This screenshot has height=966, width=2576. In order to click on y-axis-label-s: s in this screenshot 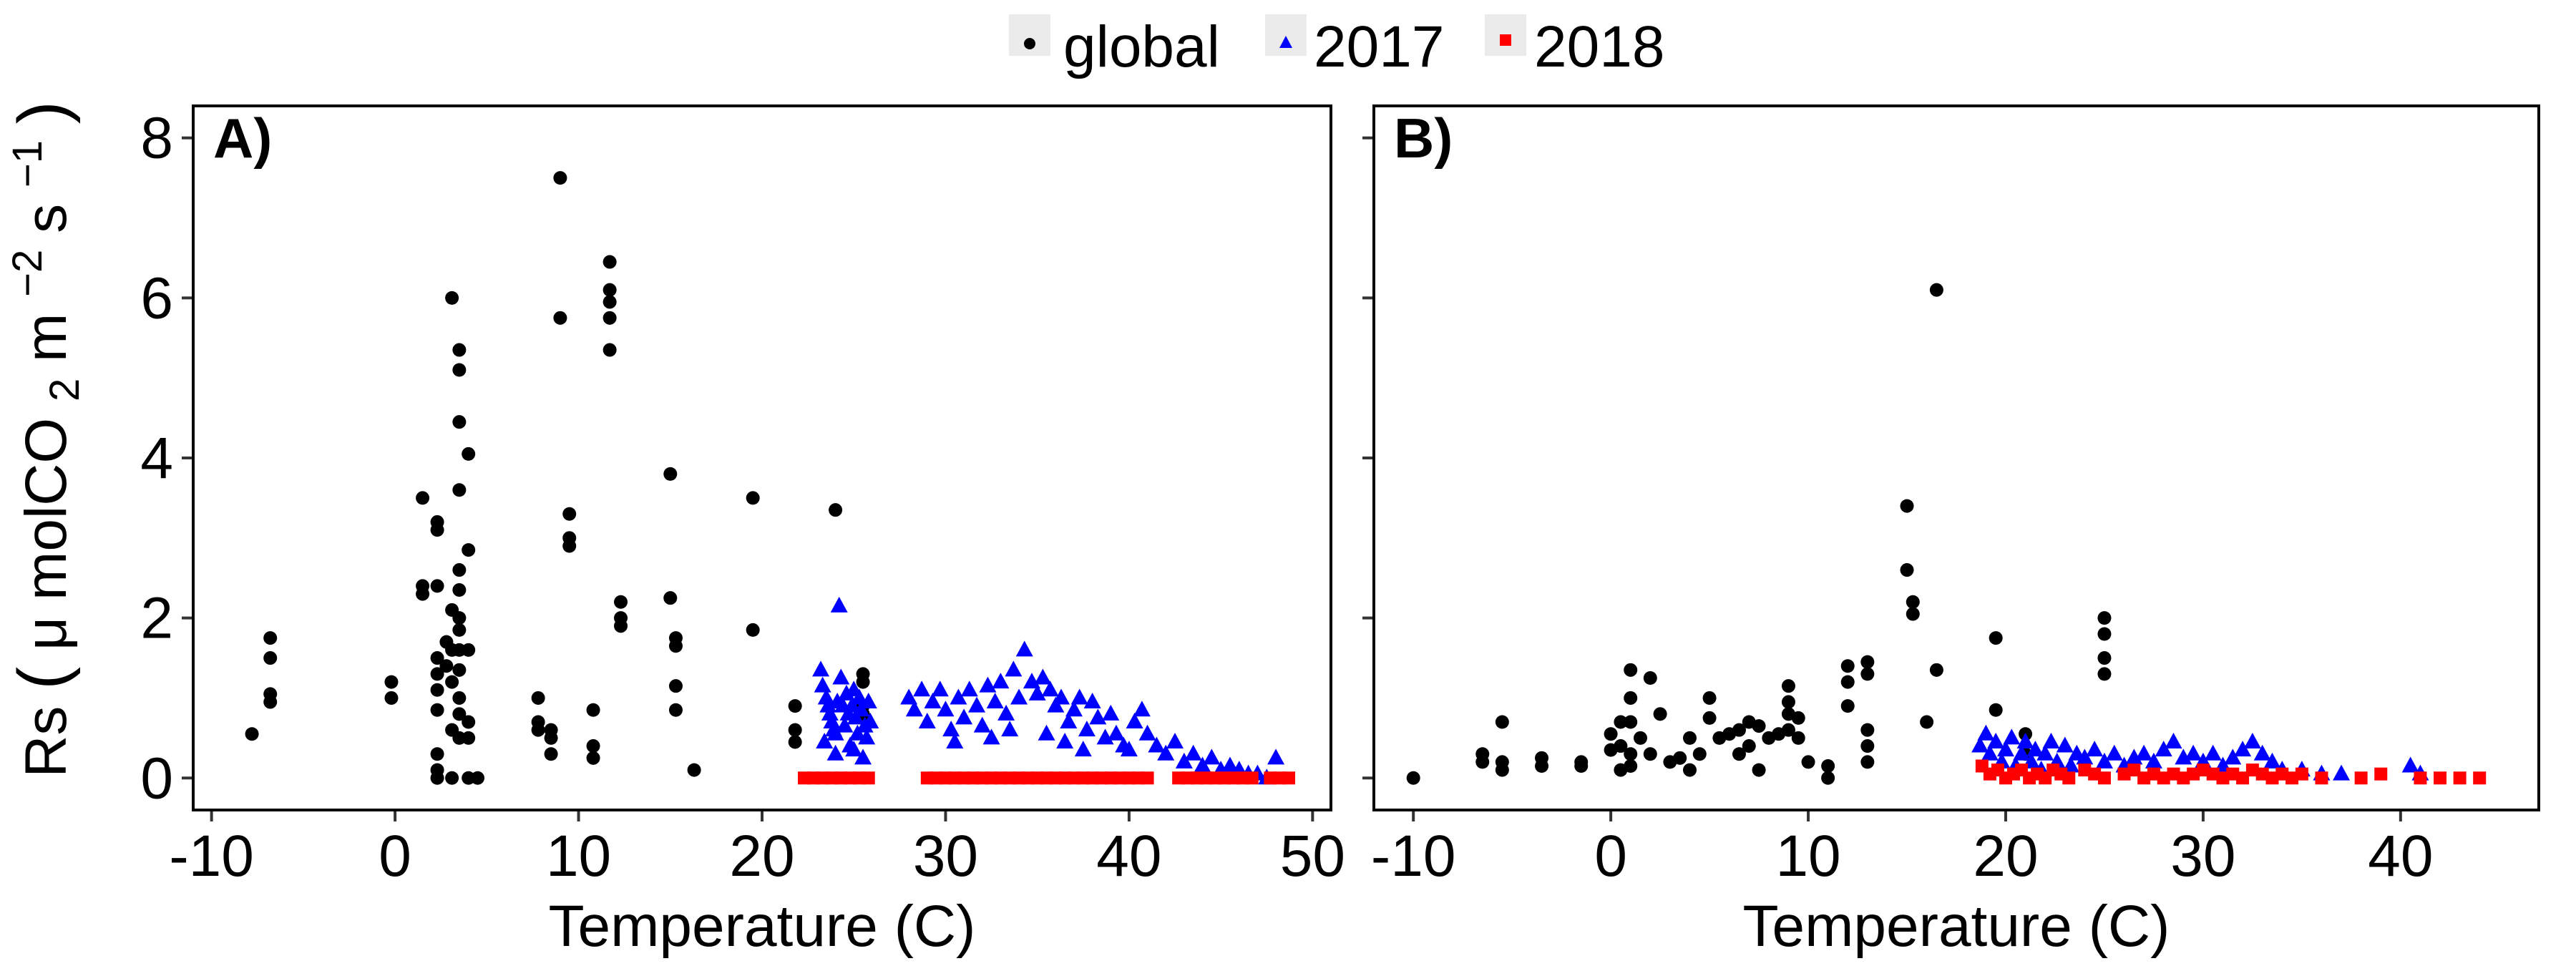, I will do `click(46, 218)`.